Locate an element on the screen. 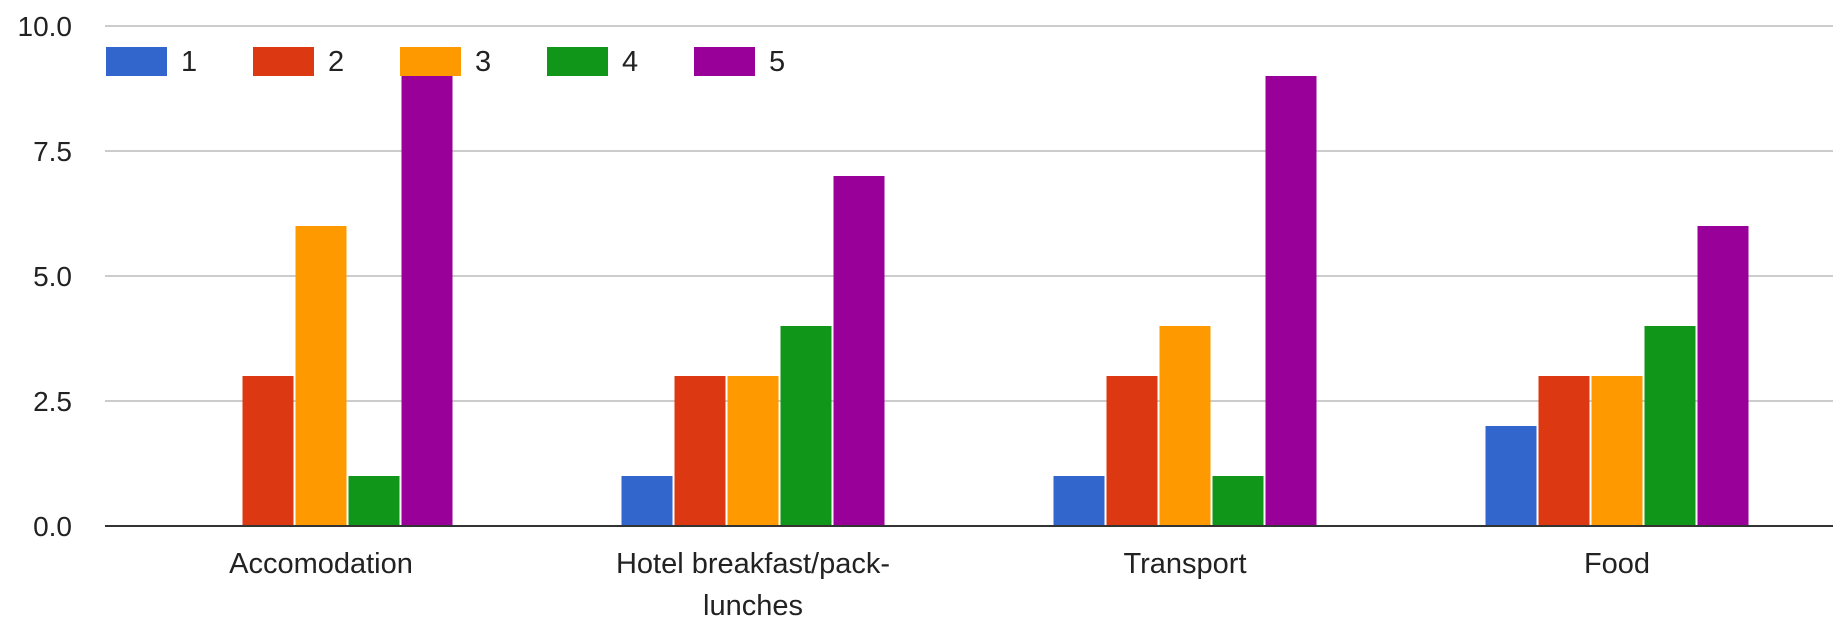  legend-label: 5 is located at coordinates (777, 62).